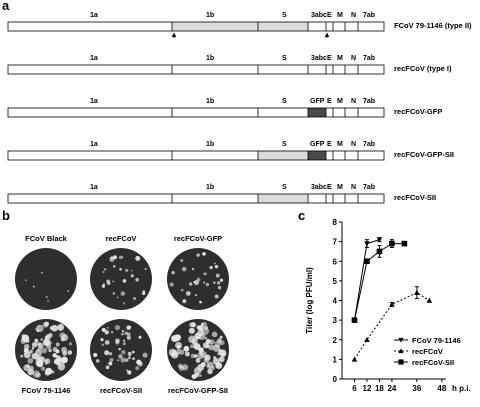 This screenshot has height=407, width=480. What do you see at coordinates (335, 320) in the screenshot?
I see `y-tick-label: 3` at bounding box center [335, 320].